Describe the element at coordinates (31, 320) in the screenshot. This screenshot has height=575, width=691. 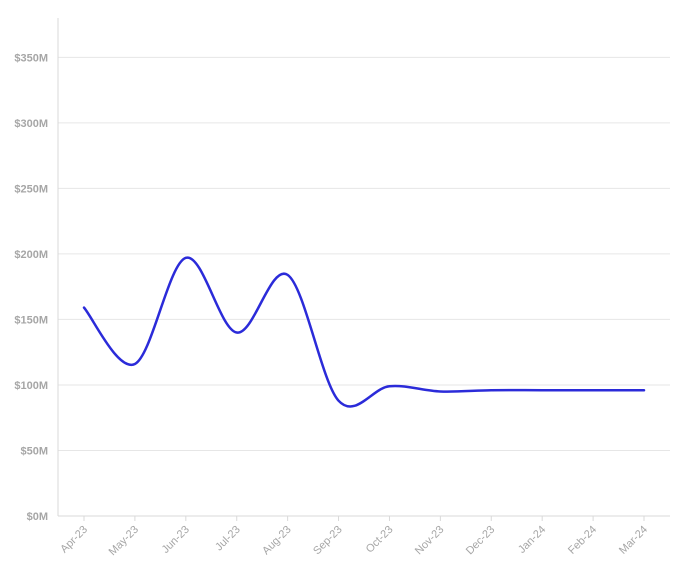
I see `y-tick-label: $150M` at that location.